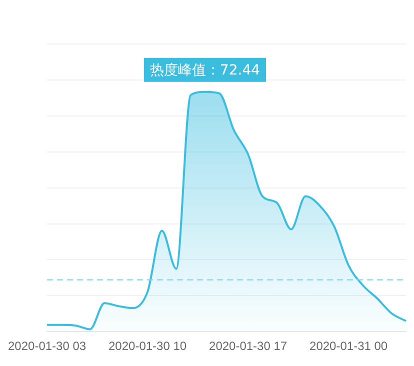  Describe the element at coordinates (47, 346) in the screenshot. I see `x-tick-label: 2020-01-30 03` at that location.